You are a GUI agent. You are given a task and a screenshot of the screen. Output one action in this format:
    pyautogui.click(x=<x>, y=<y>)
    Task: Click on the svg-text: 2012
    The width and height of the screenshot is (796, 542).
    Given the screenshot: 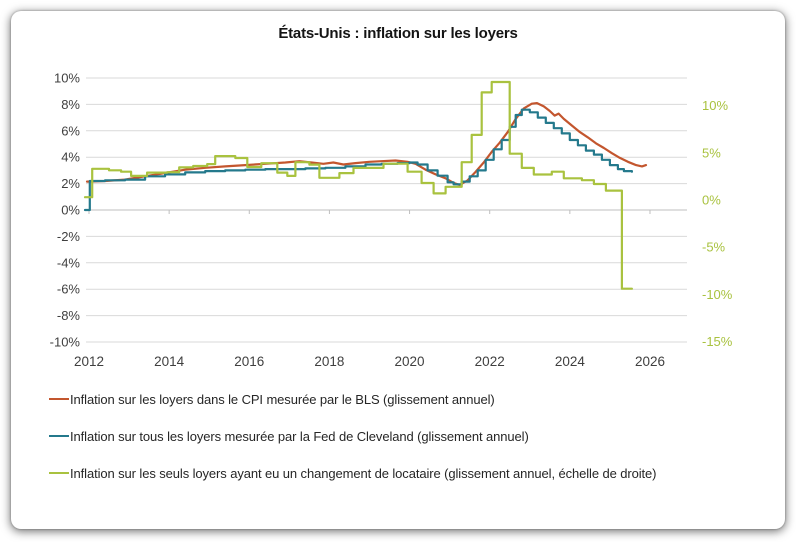 What is the action you would take?
    pyautogui.click(x=89, y=361)
    